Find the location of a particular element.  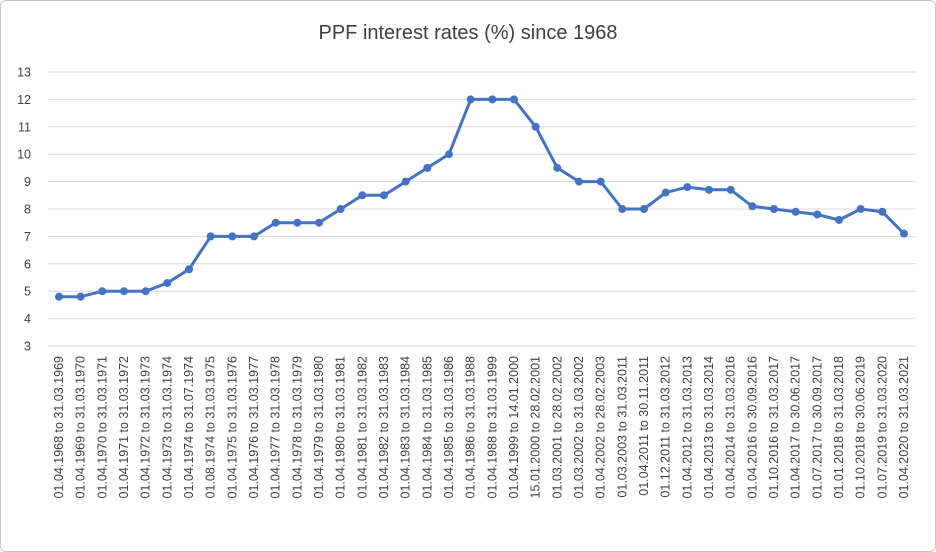

x-tick-label: 01.10.2018 to 30.06.2019 is located at coordinates (861, 427).